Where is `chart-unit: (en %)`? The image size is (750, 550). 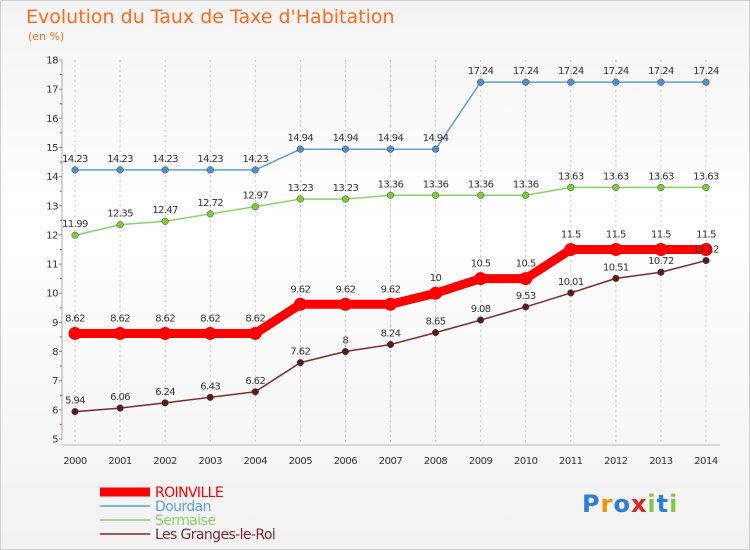
chart-unit: (en %) is located at coordinates (46, 36).